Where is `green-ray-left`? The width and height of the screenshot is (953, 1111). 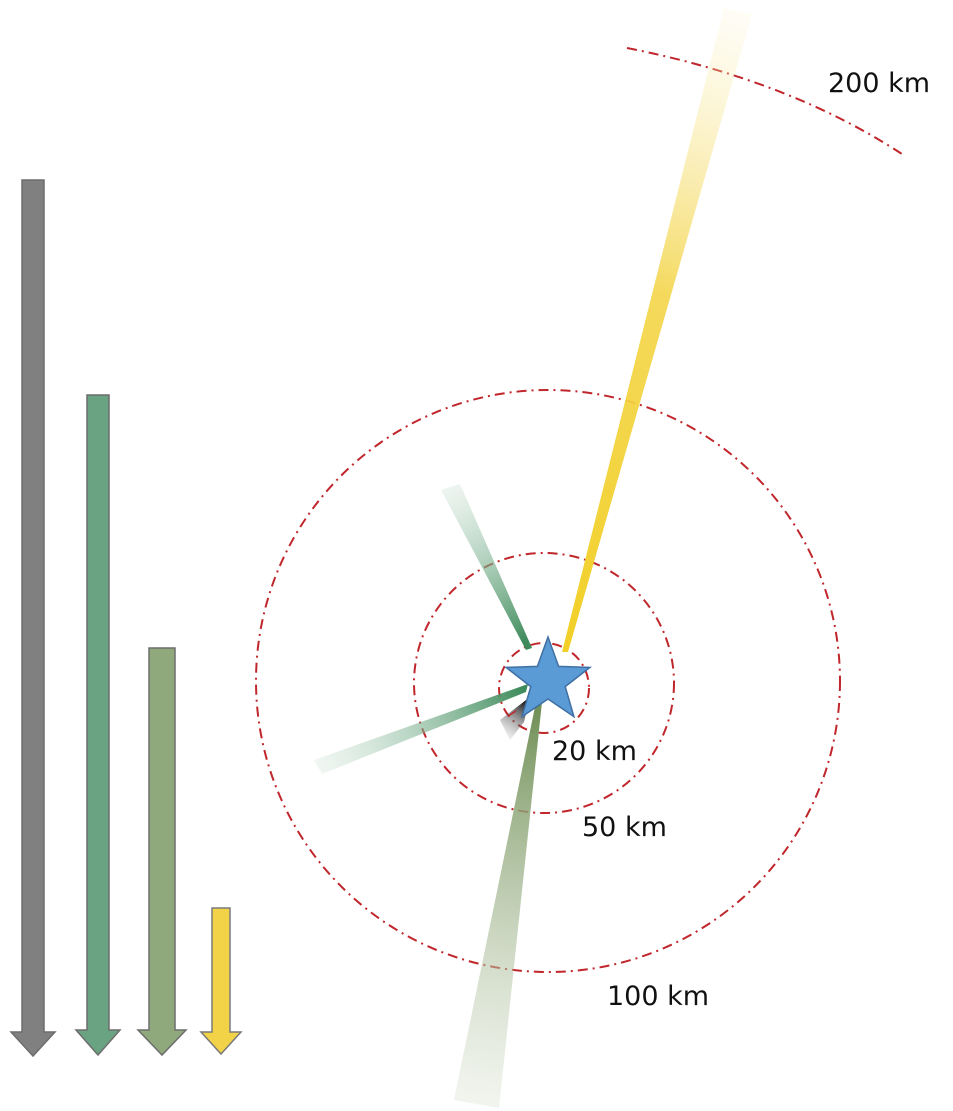 green-ray-left is located at coordinates (421, 729).